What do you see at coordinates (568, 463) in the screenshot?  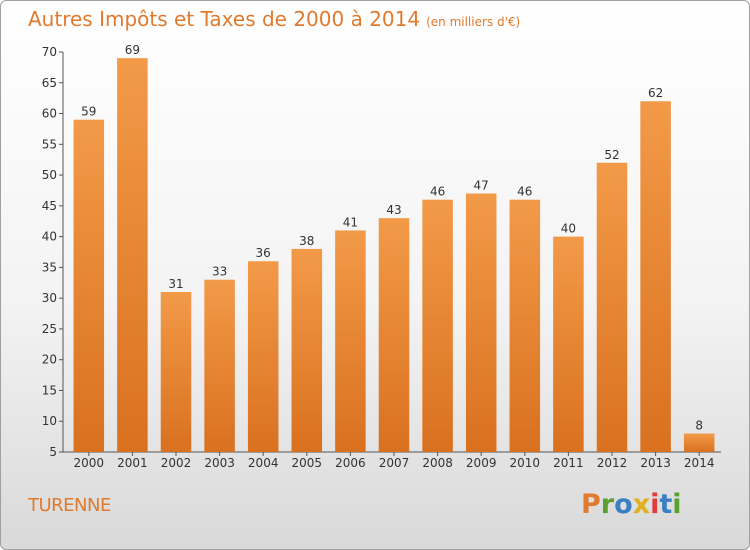 I see `x-tick-label: 2011` at bounding box center [568, 463].